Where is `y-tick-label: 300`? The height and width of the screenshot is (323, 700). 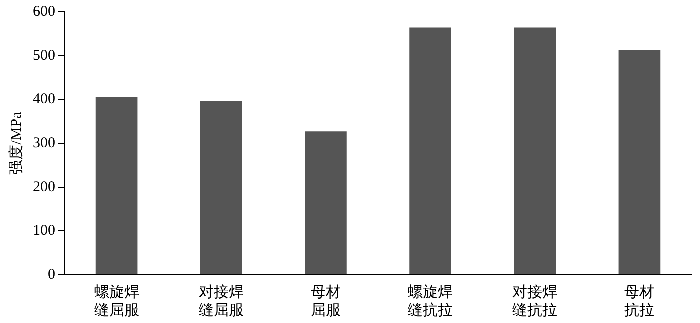 y-tick-label: 300 is located at coordinates (44, 143).